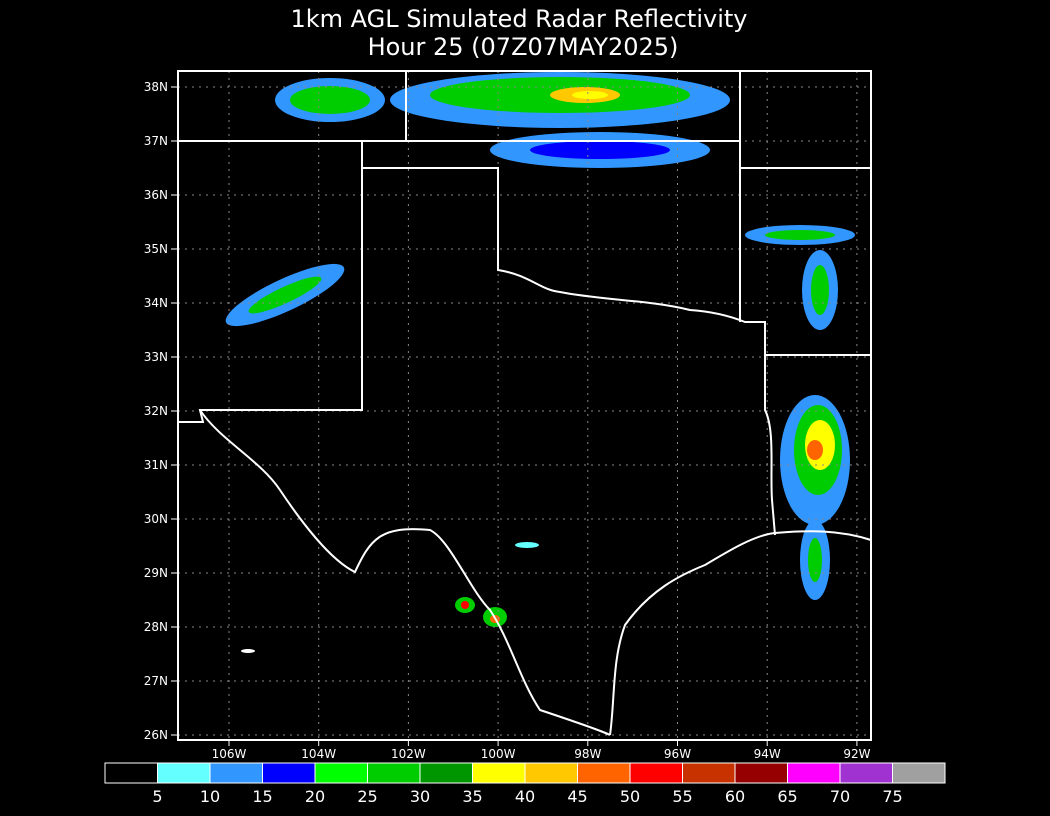 Image resolution: width=1050 pixels, height=816 pixels. Describe the element at coordinates (315, 796) in the screenshot. I see `colorbar-label: 20` at that location.